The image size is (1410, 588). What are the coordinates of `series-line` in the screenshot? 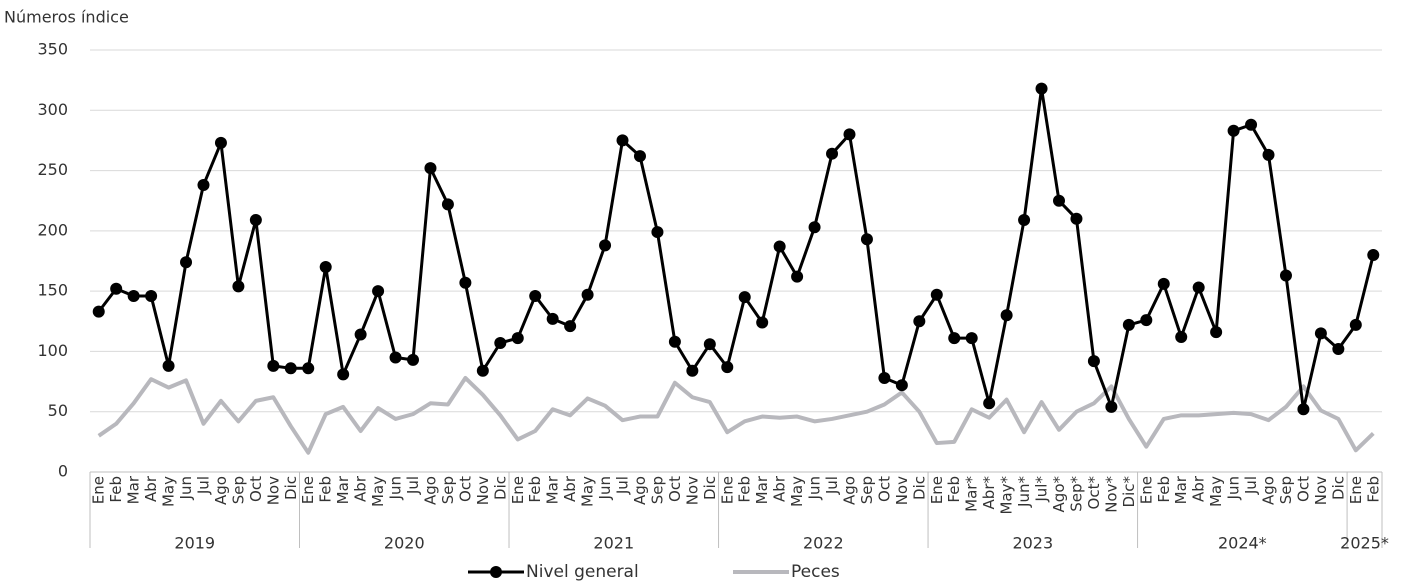 It's located at (736, 415).